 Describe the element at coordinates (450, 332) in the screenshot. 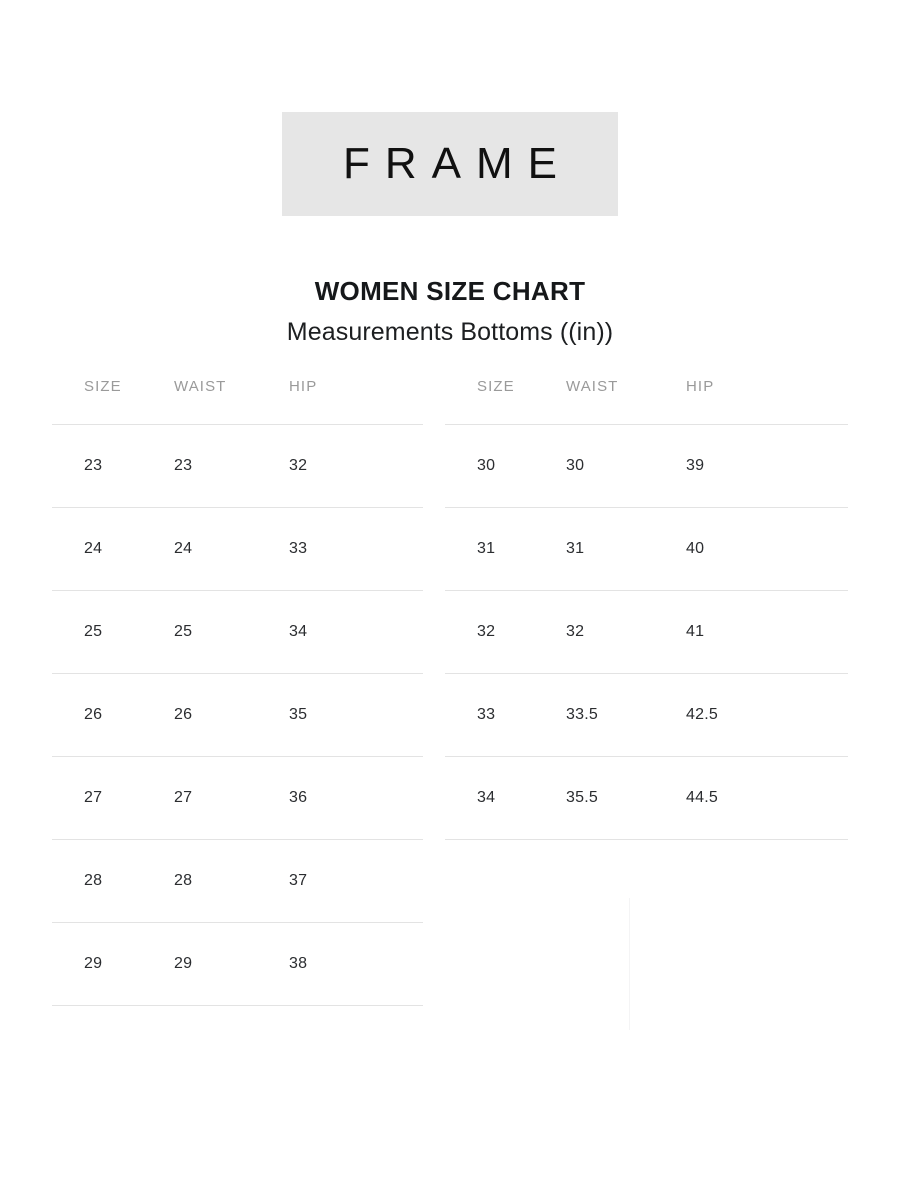

I see `page-subtitle: Measurements Bottoms ((in))` at that location.